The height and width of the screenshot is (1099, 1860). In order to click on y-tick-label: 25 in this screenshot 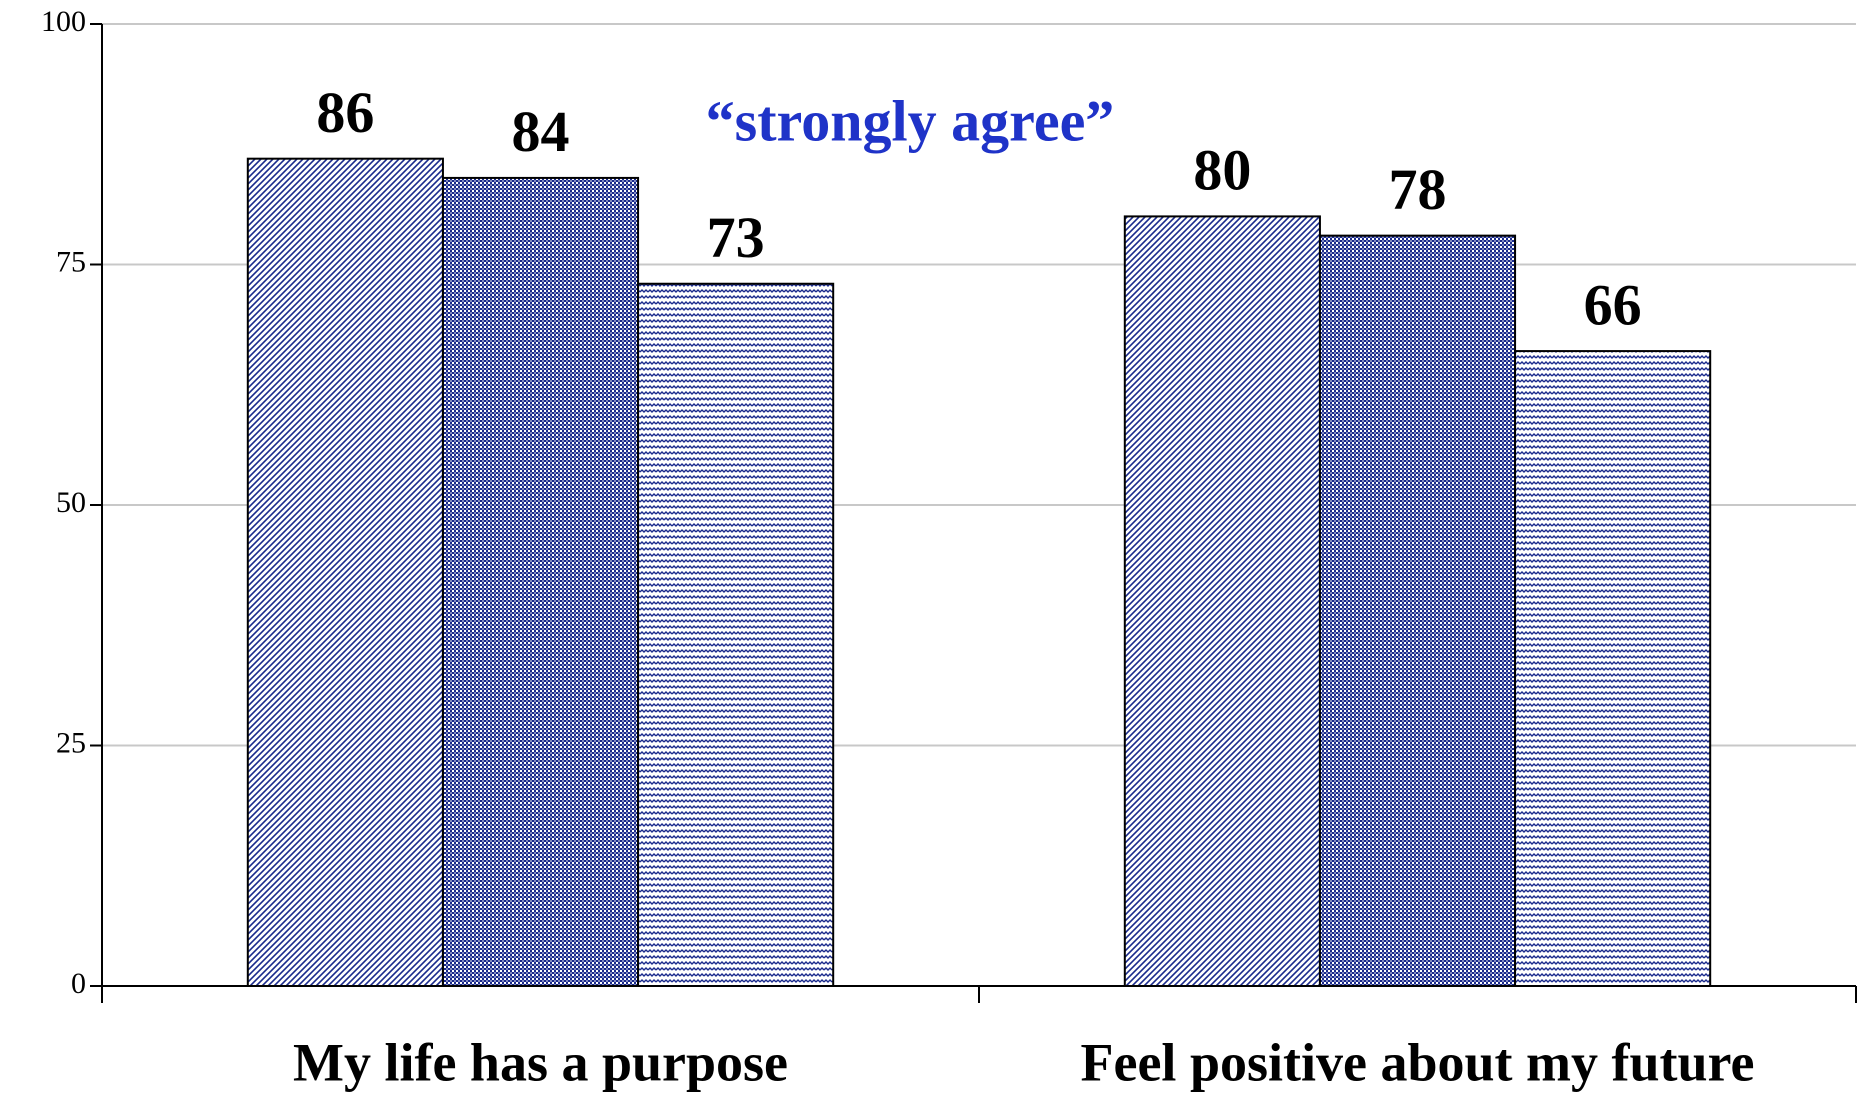, I will do `click(71, 742)`.